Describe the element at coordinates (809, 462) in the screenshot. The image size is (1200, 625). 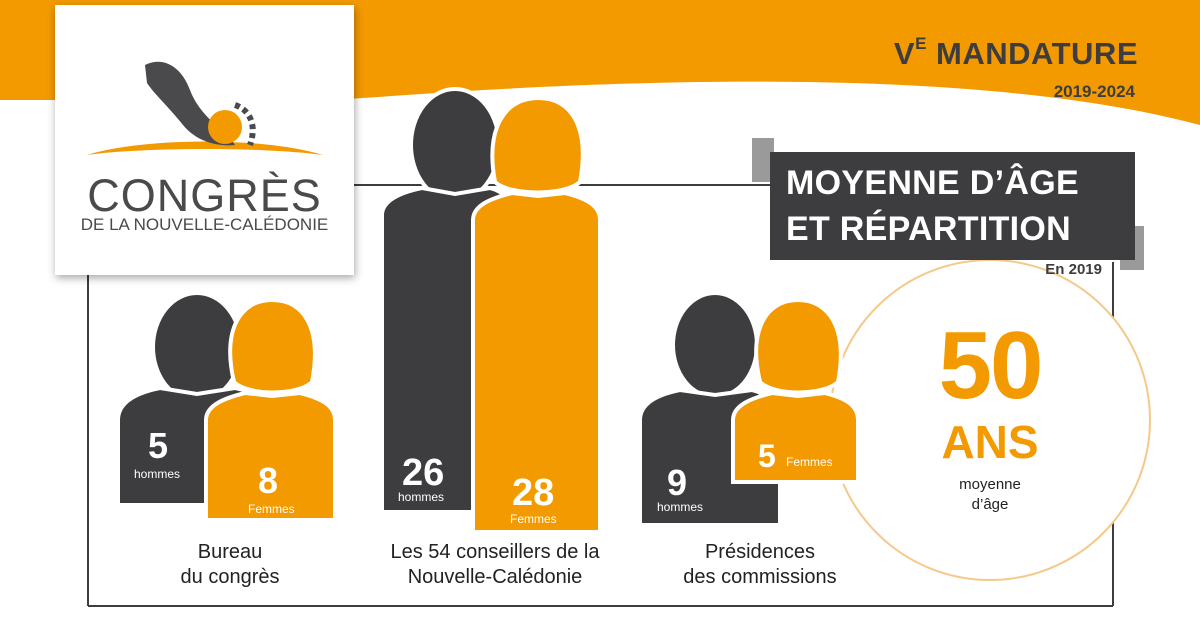
I see `presidences-women-label: Femmes` at that location.